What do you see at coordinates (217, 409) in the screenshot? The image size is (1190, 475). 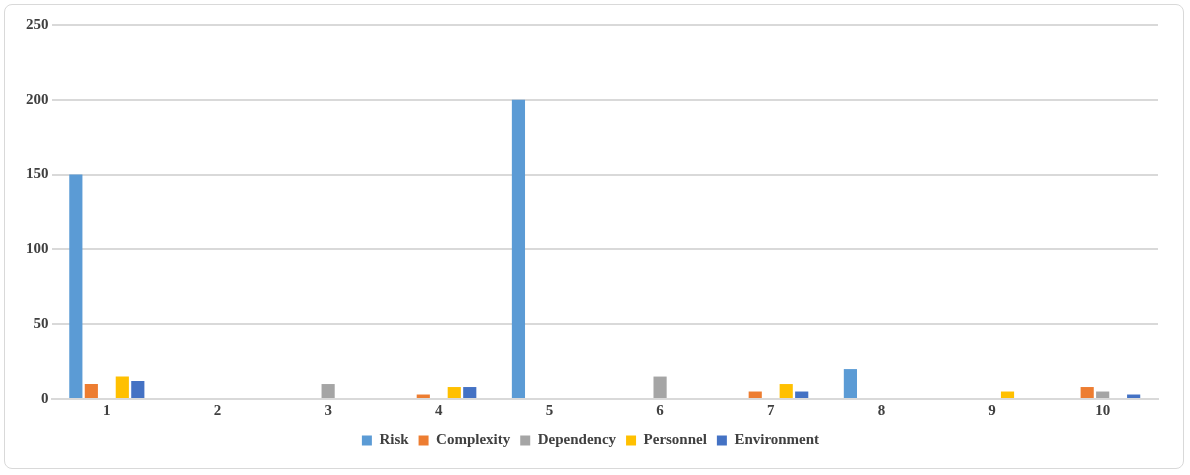 I see `x-tick-label: 2` at bounding box center [217, 409].